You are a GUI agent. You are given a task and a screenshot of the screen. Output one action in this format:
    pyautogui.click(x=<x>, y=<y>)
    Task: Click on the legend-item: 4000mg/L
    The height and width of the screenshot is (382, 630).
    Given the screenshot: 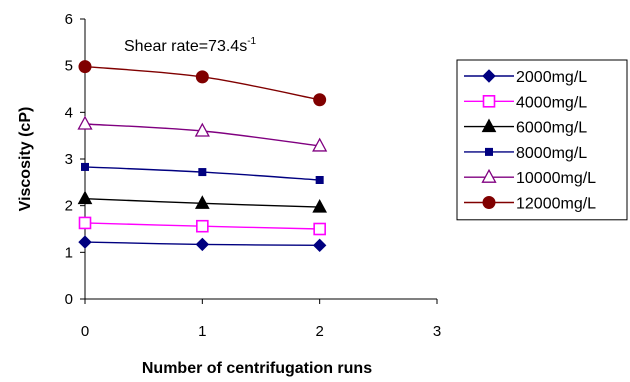 What is the action you would take?
    pyautogui.click(x=525, y=102)
    